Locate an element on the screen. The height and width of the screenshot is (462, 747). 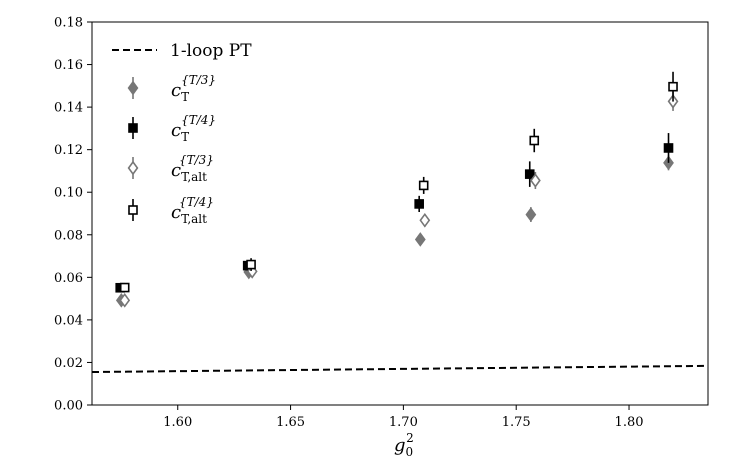
x-tick-label: 1.75 is located at coordinates (516, 422).